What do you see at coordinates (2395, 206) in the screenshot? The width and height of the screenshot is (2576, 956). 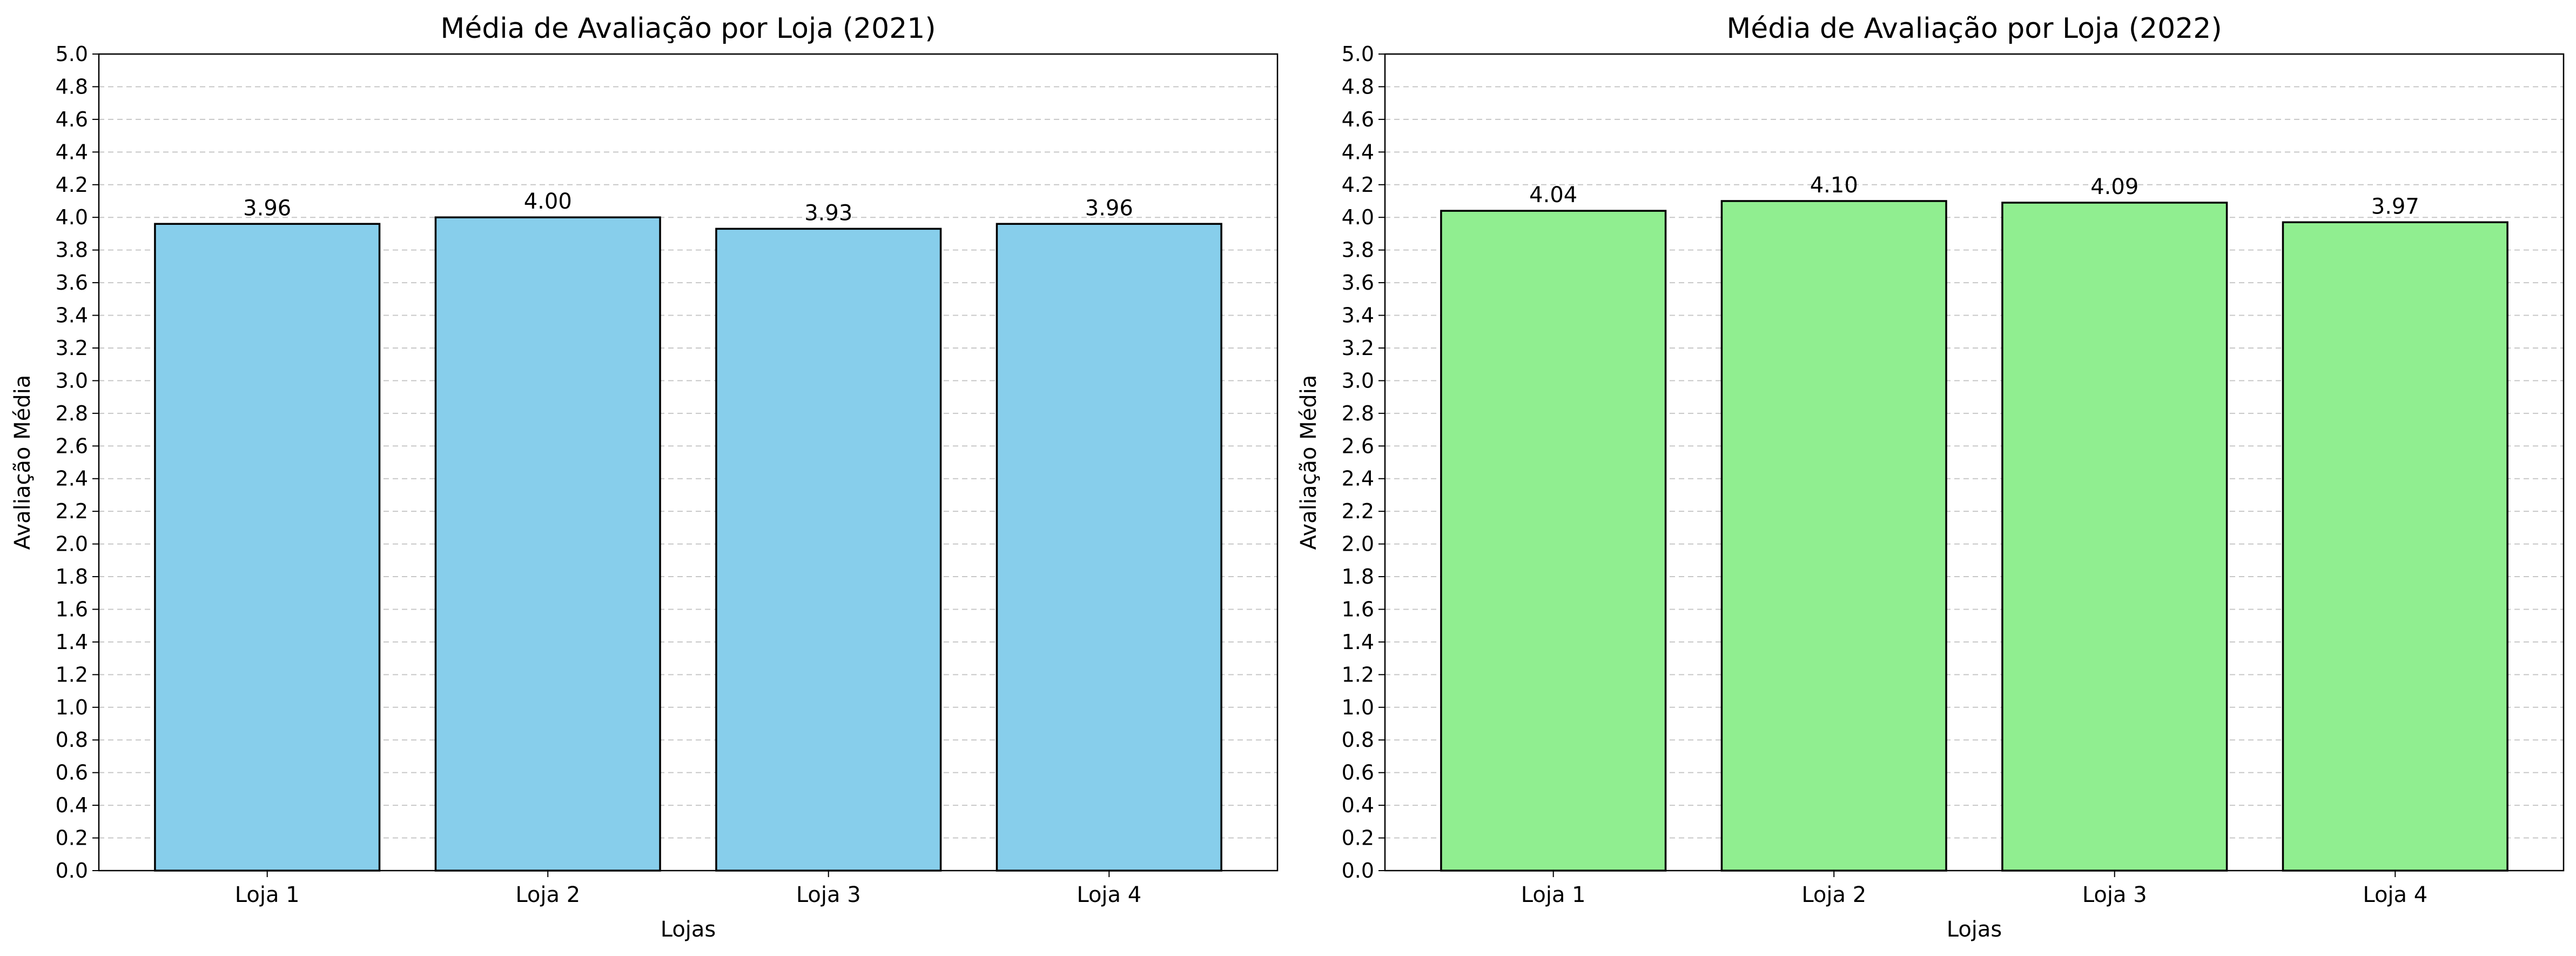 I see `bar-value-label: 3.97` at bounding box center [2395, 206].